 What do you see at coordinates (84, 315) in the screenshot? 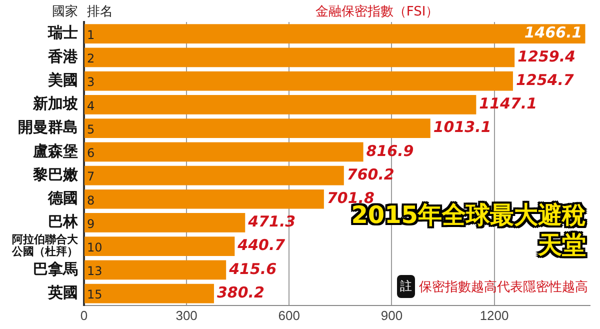
I see `x-tick-label: 0` at bounding box center [84, 315].